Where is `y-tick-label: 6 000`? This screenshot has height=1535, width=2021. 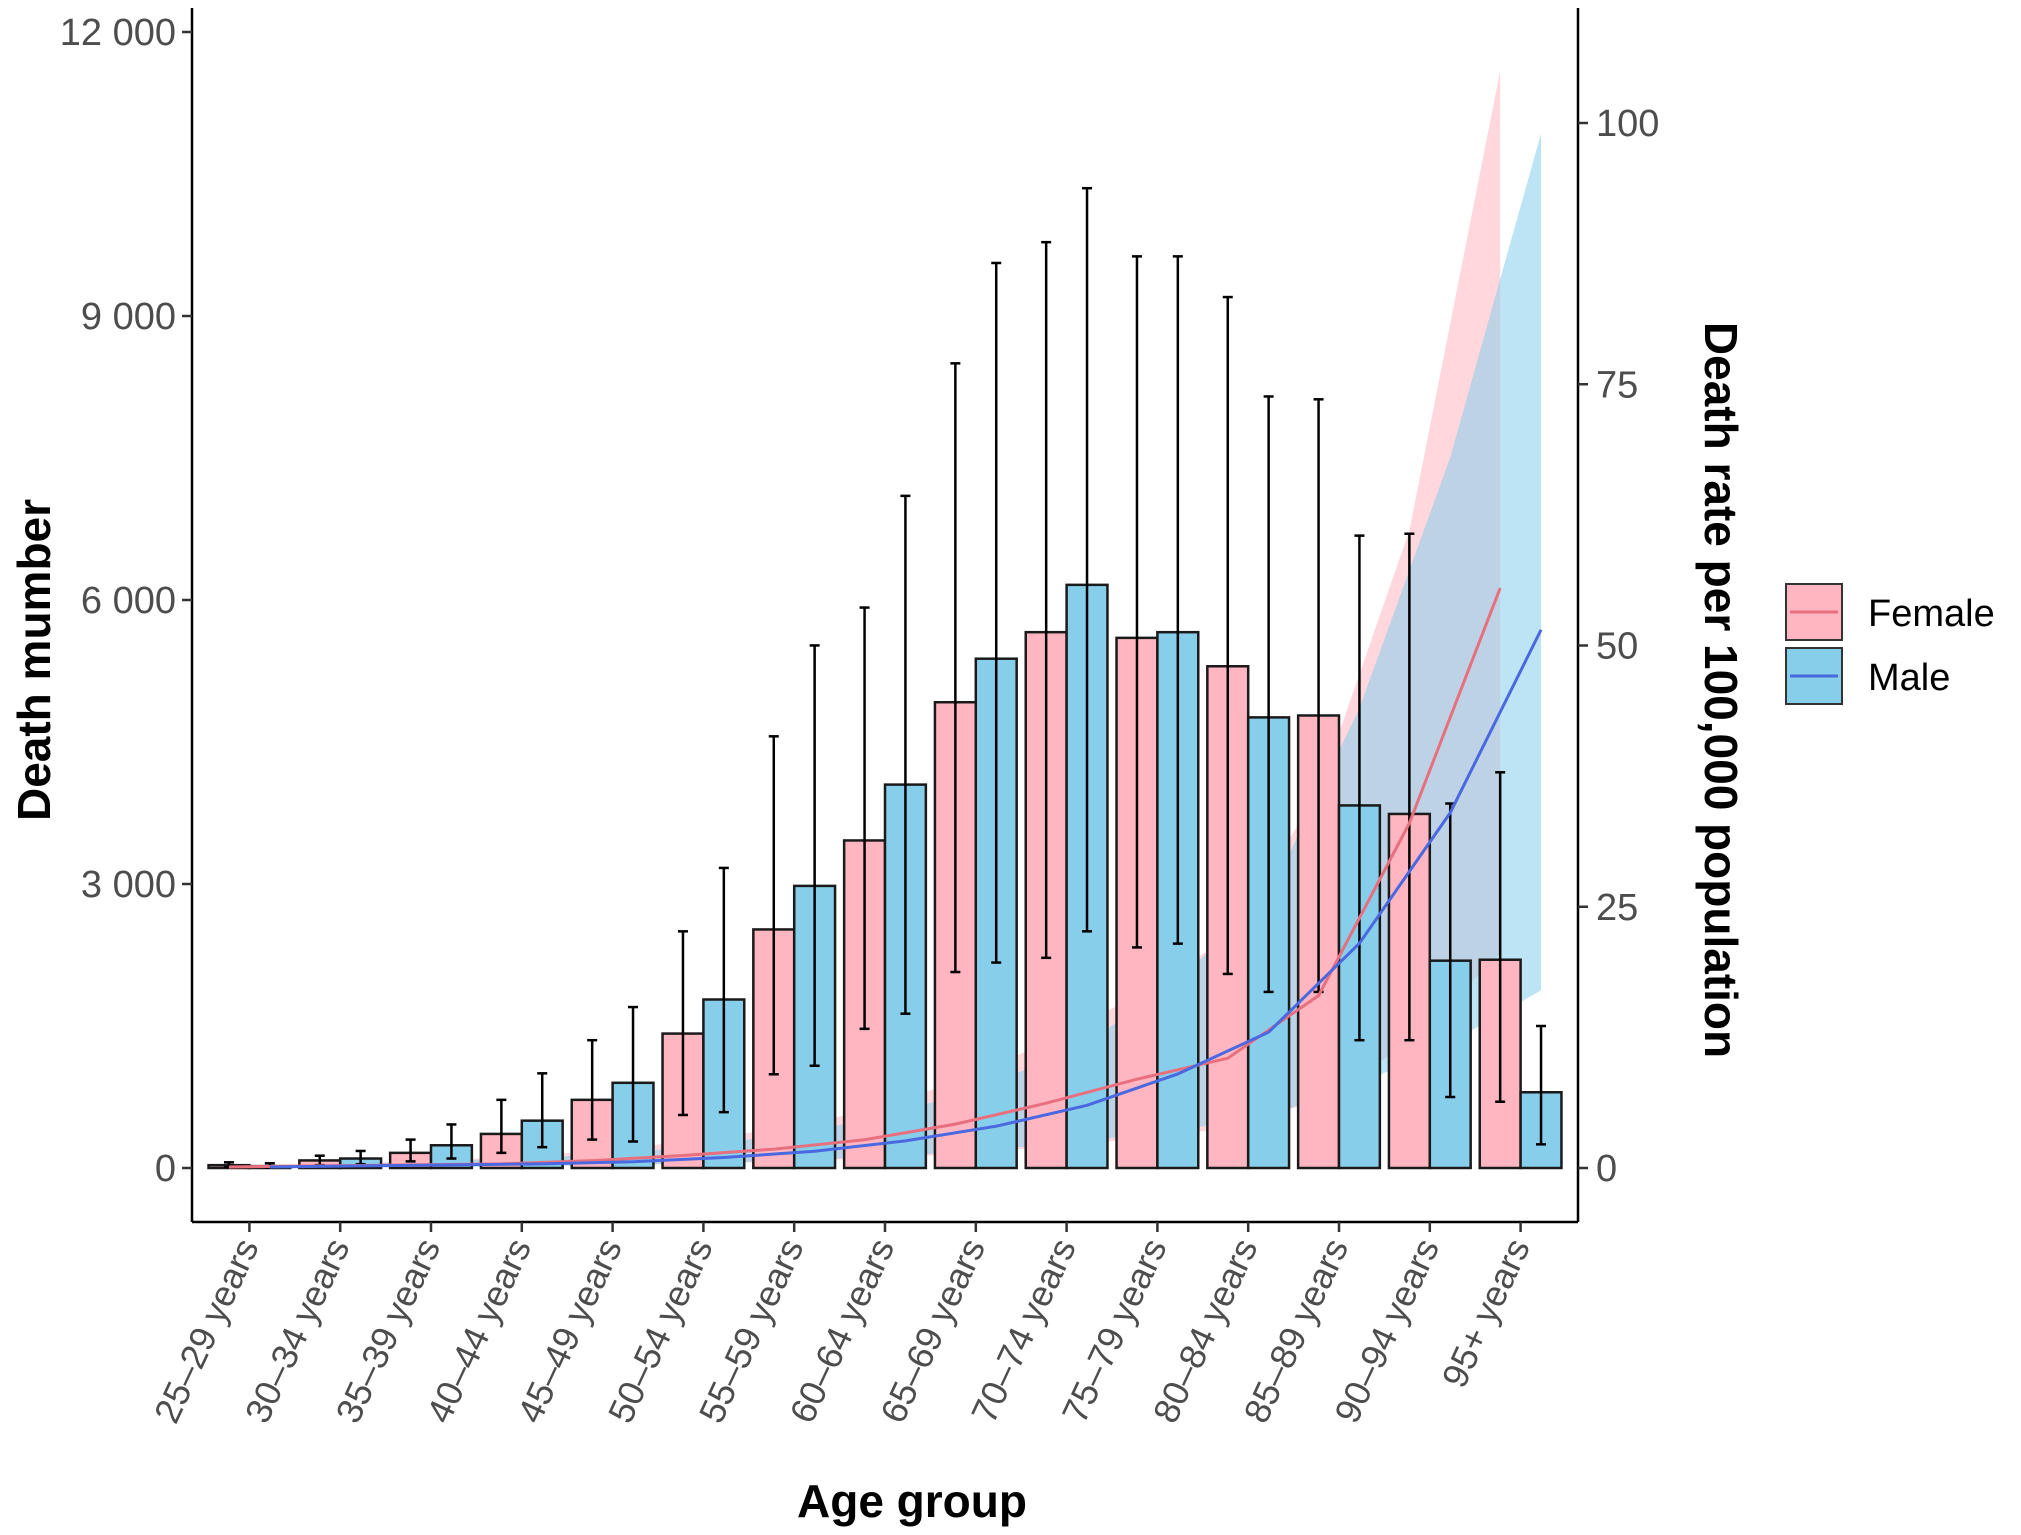 y-tick-label: 6 000 is located at coordinates (128, 601).